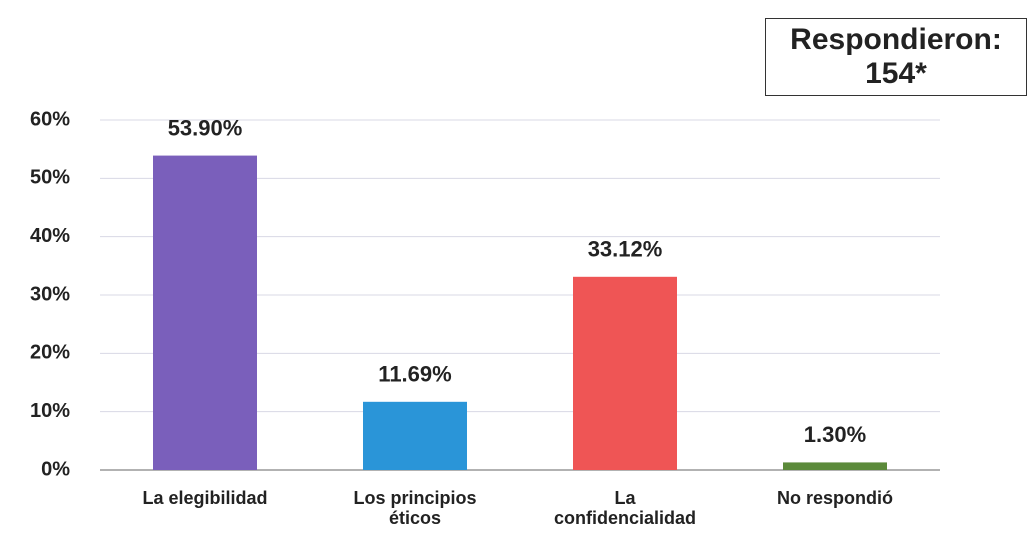 The image size is (1030, 537). I want to click on data-label: 11.69%, so click(414, 374).